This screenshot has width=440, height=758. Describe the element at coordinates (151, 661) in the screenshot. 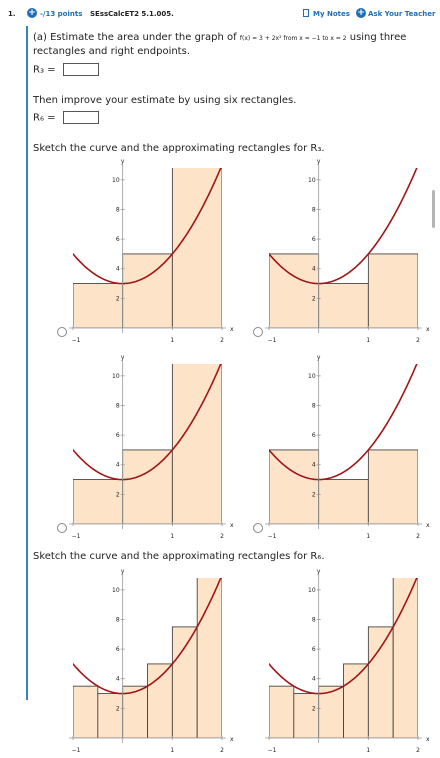

I see `rectangle-graph-5: 2 4 6 8 10 −1 1 2 y x` at that location.